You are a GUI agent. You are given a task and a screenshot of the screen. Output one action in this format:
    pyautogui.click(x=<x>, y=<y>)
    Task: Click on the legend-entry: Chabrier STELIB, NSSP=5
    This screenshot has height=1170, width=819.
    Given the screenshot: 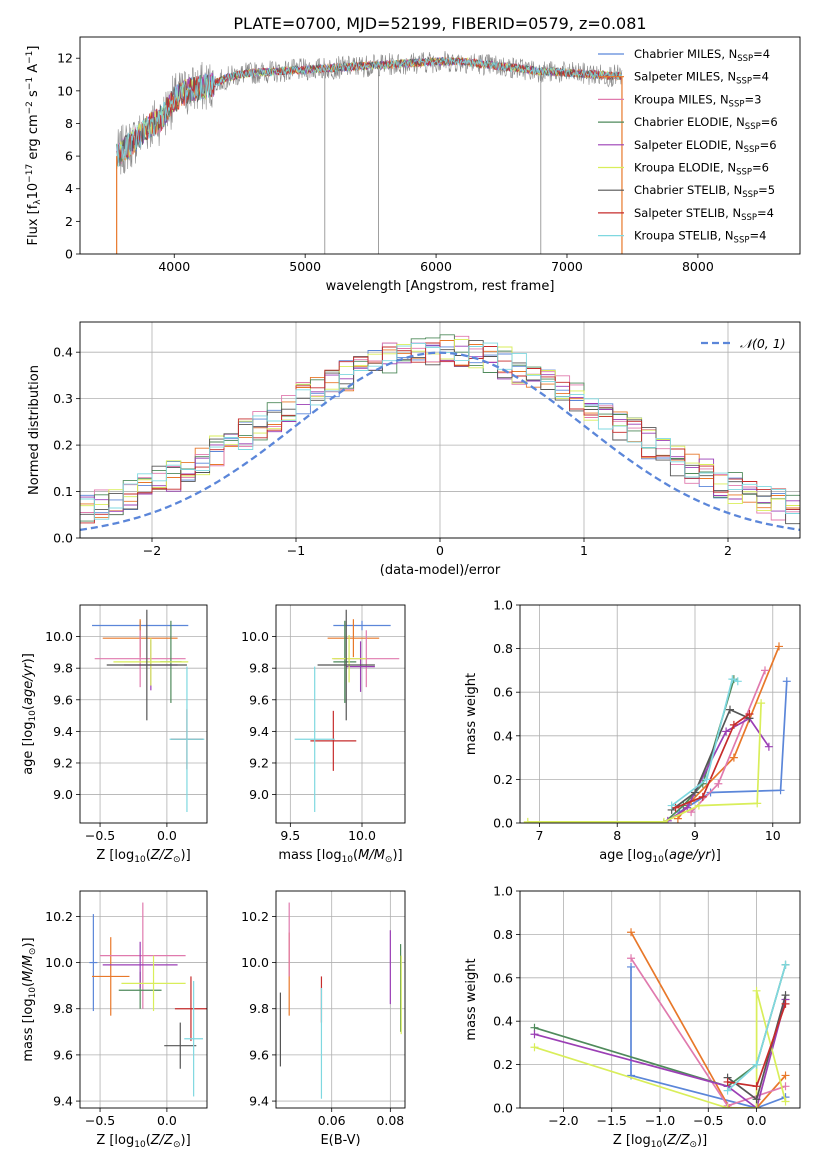 What is the action you would take?
    pyautogui.click(x=704, y=191)
    